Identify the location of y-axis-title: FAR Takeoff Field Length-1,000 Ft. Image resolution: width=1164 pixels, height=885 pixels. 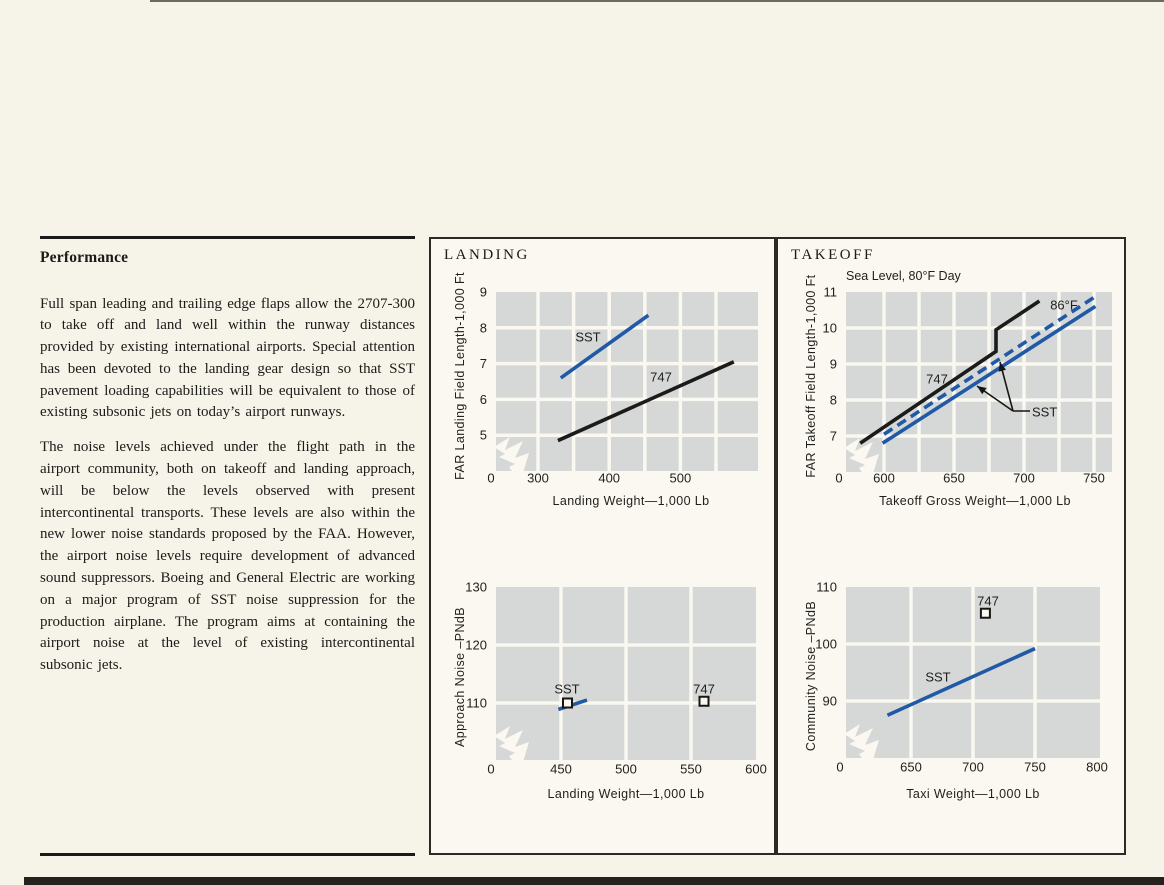
(811, 375).